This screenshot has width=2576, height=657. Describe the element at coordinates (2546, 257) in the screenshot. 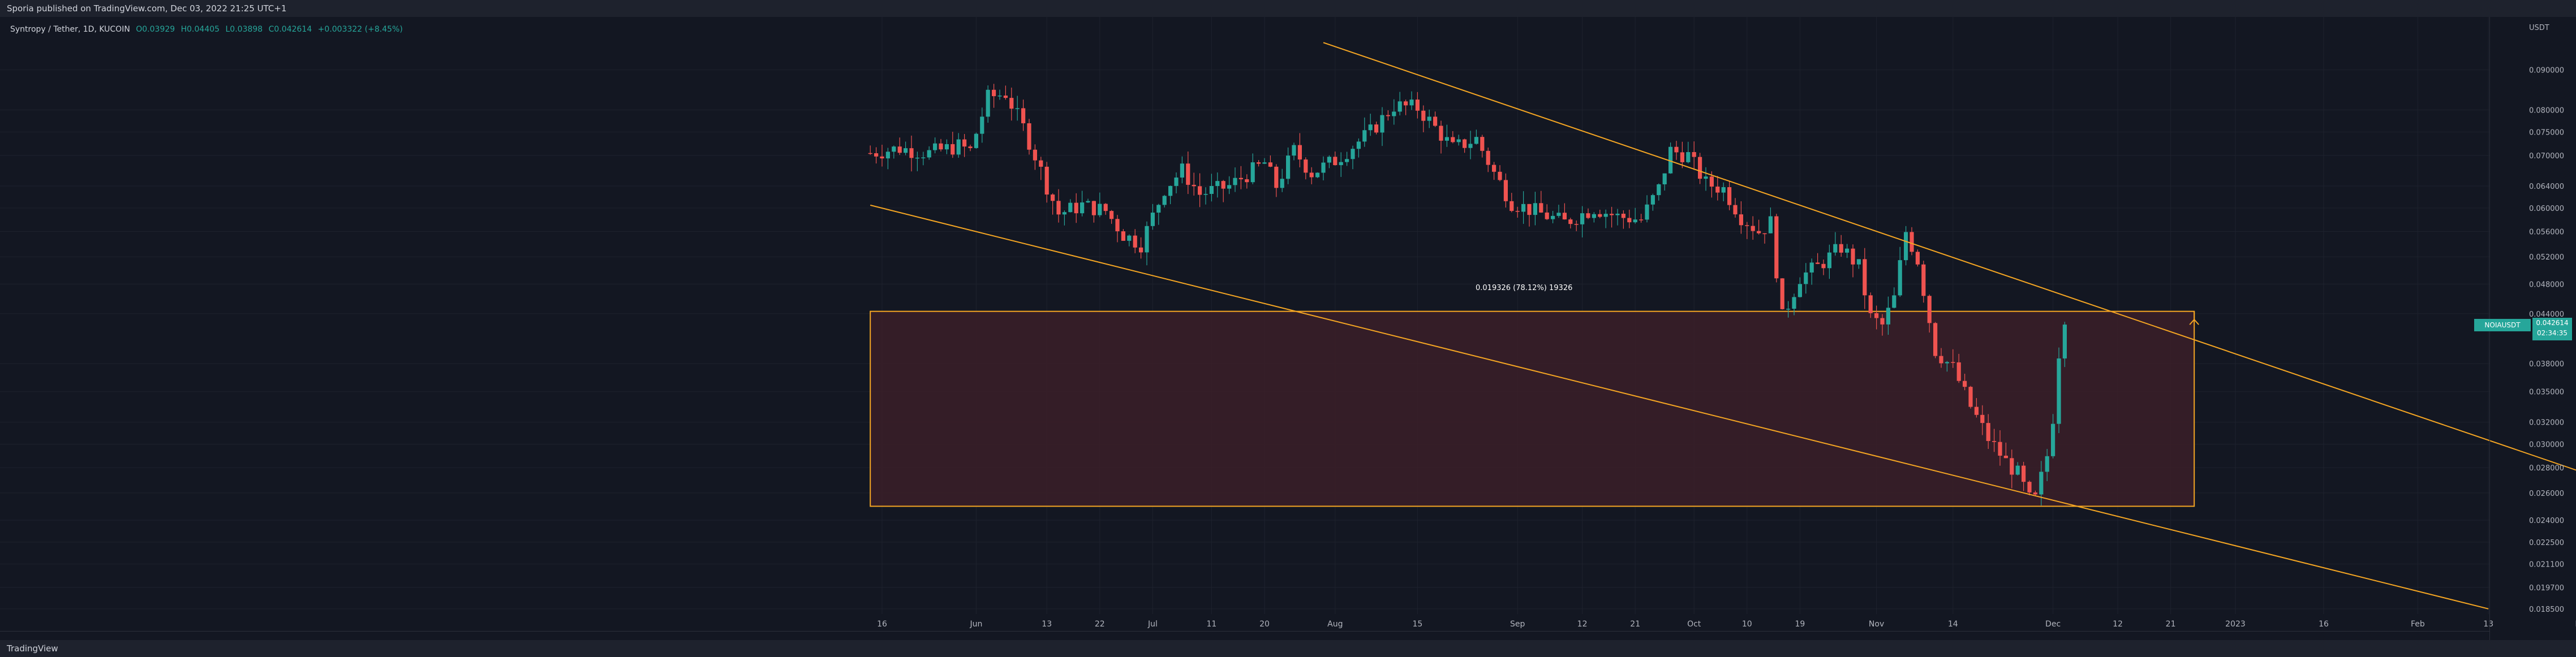

I see `price-tick-label: 0.052000` at that location.